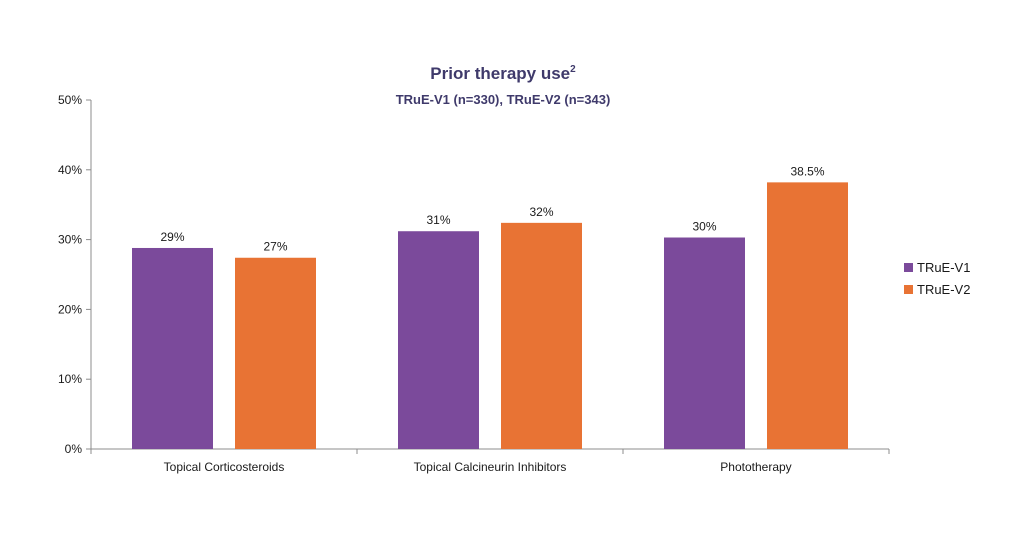 The width and height of the screenshot is (1024, 541). I want to click on data-label: 31%, so click(438, 220).